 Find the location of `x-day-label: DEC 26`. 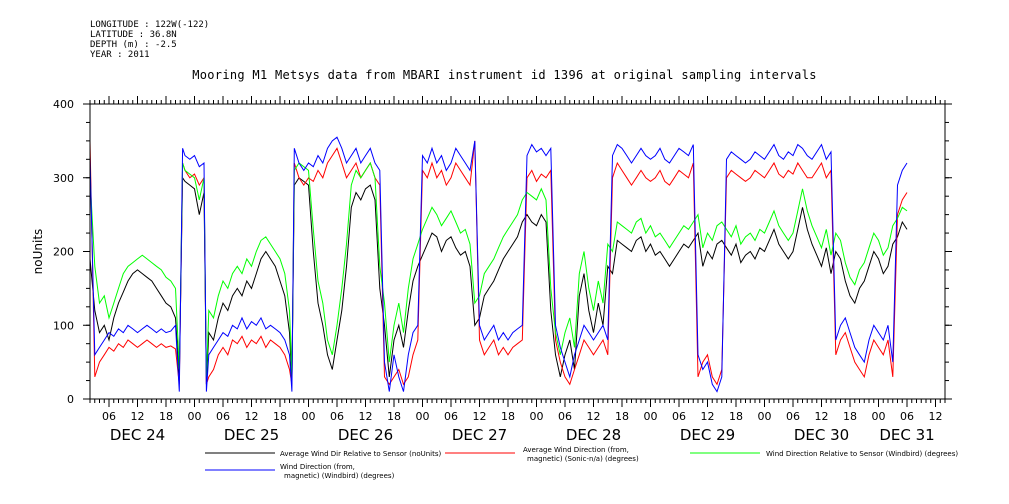

x-day-label: DEC 26 is located at coordinates (365, 435).